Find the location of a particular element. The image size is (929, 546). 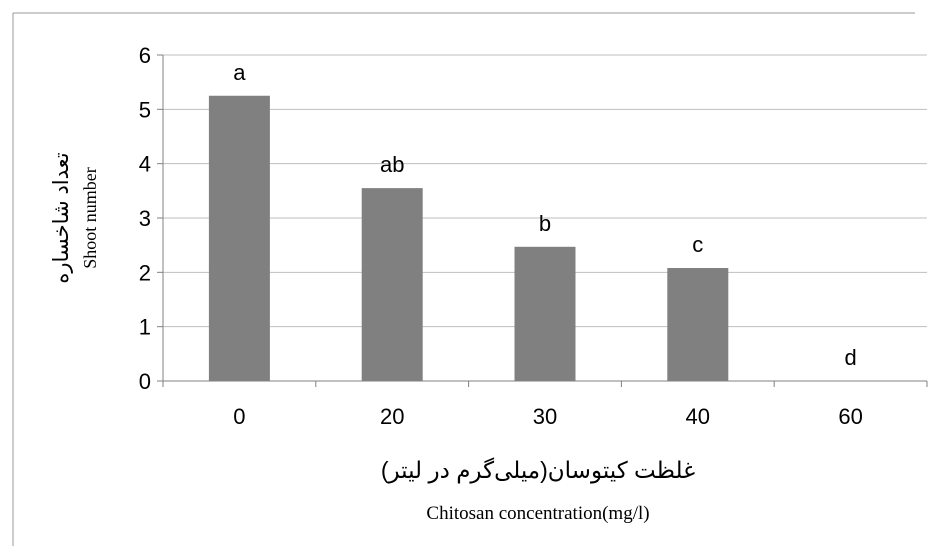

y-tick-labels: 0 1 2 3 4 5 6 is located at coordinates (145, 218).